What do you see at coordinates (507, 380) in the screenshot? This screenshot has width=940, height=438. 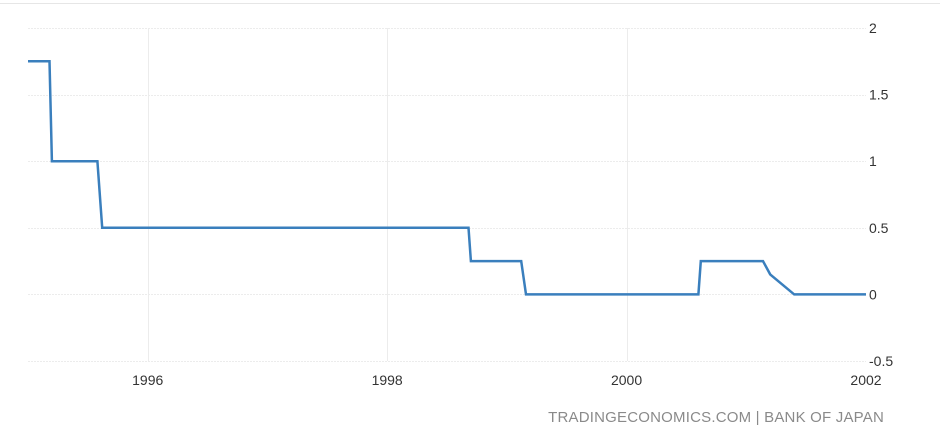 I see `x-axis-labels: 1996 1998 2000 2002` at bounding box center [507, 380].